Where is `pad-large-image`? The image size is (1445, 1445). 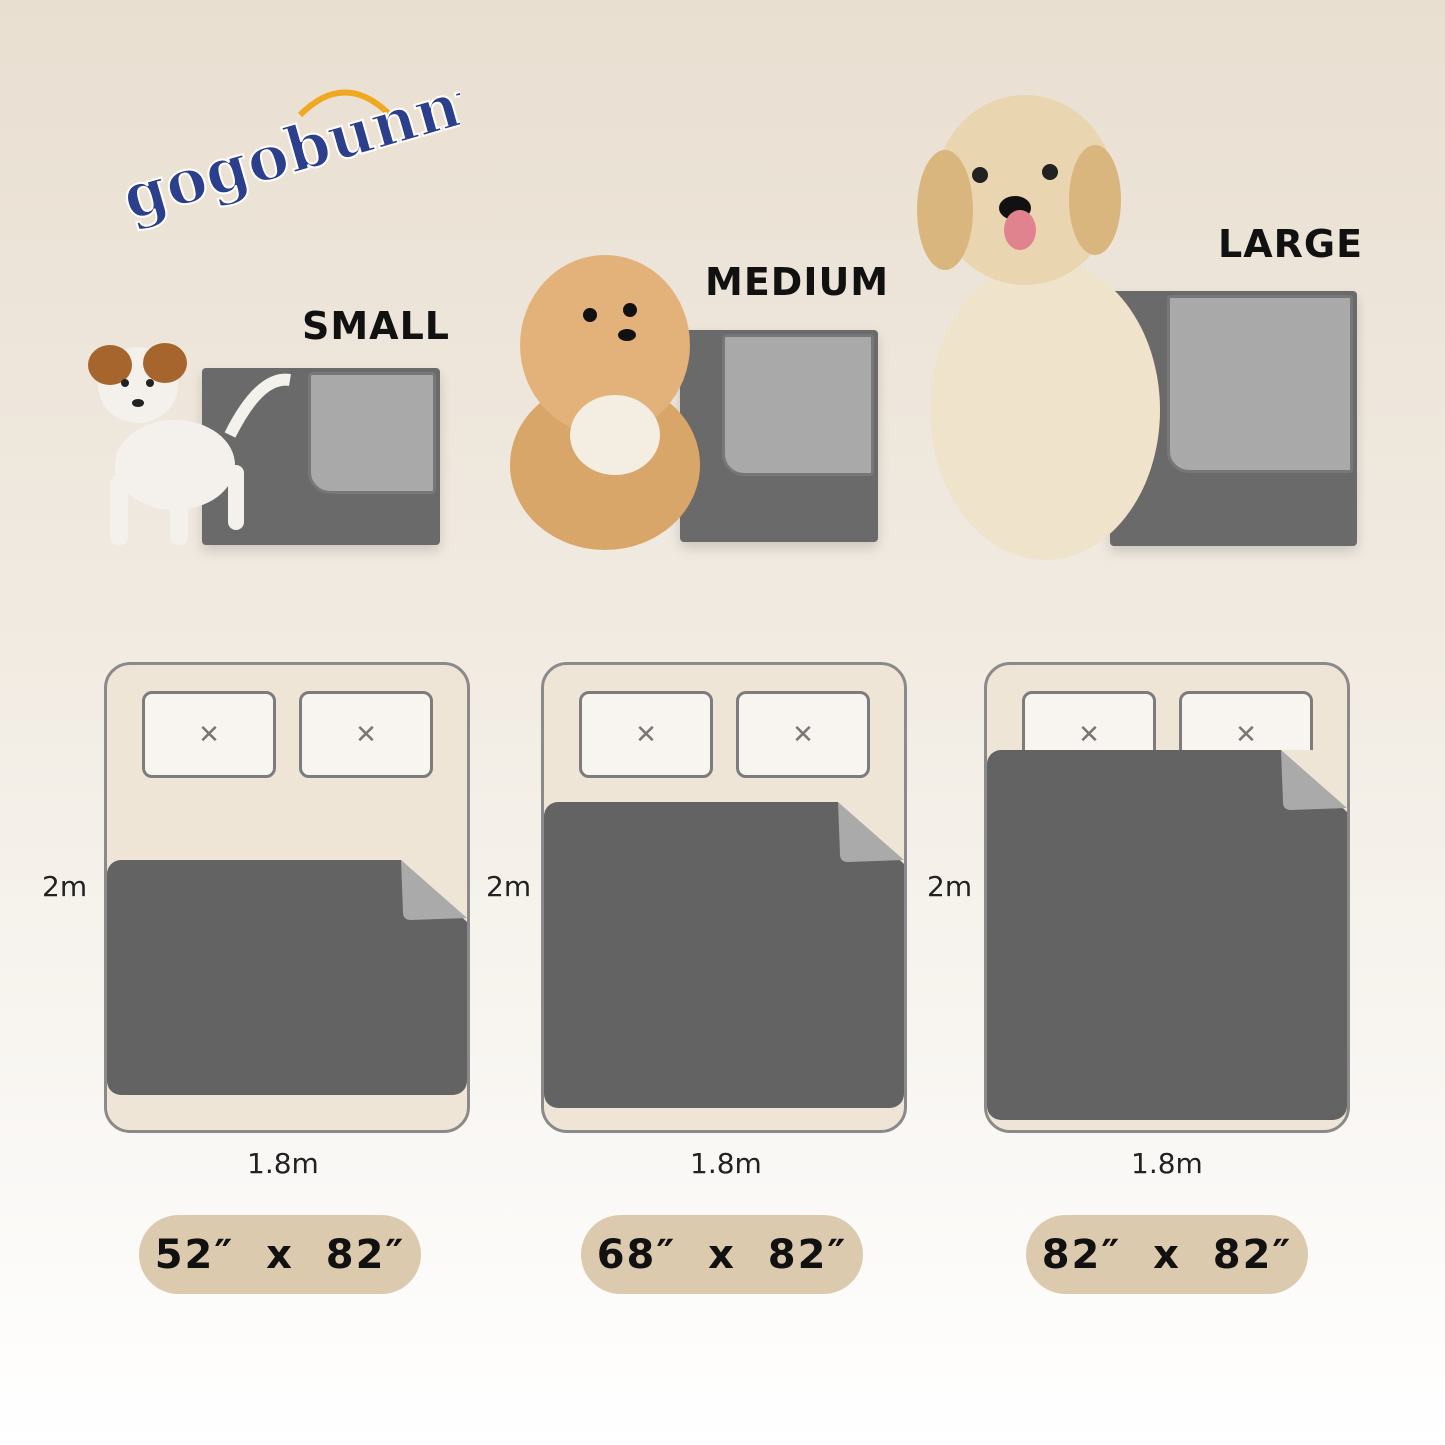
pad-large-image is located at coordinates (1233, 418).